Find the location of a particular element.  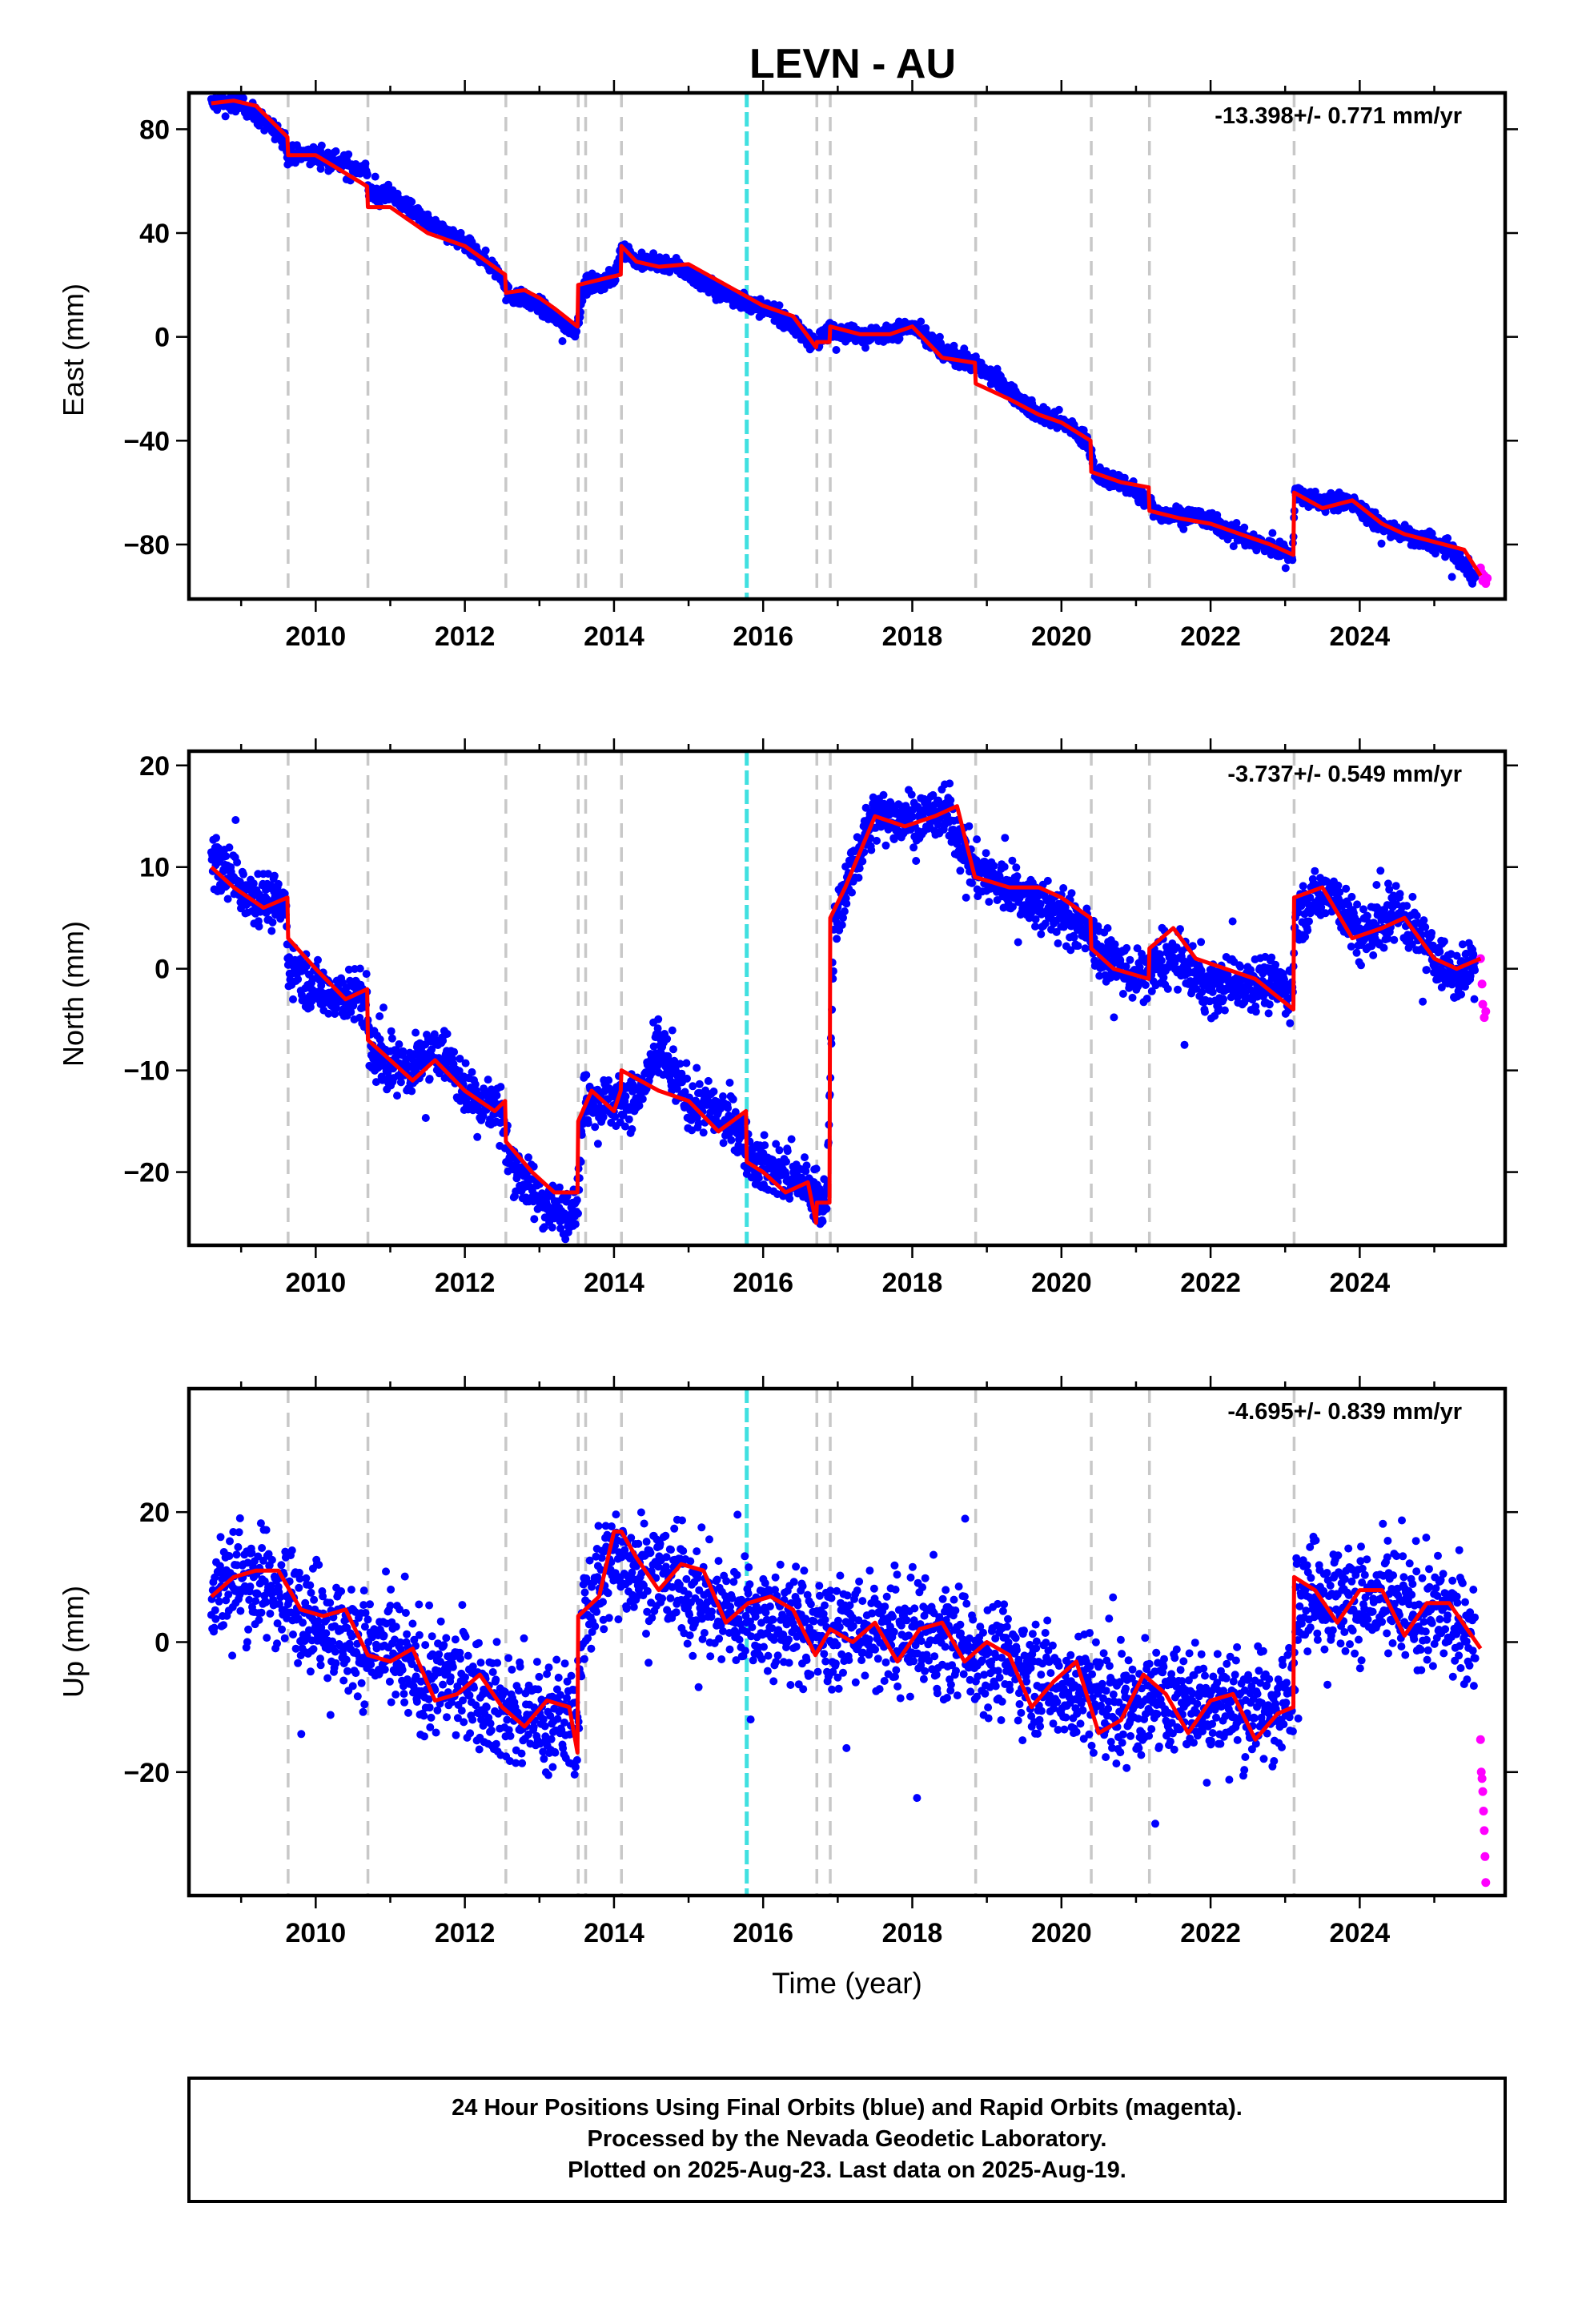

chart-title: LEVN - AU is located at coordinates (852, 64).